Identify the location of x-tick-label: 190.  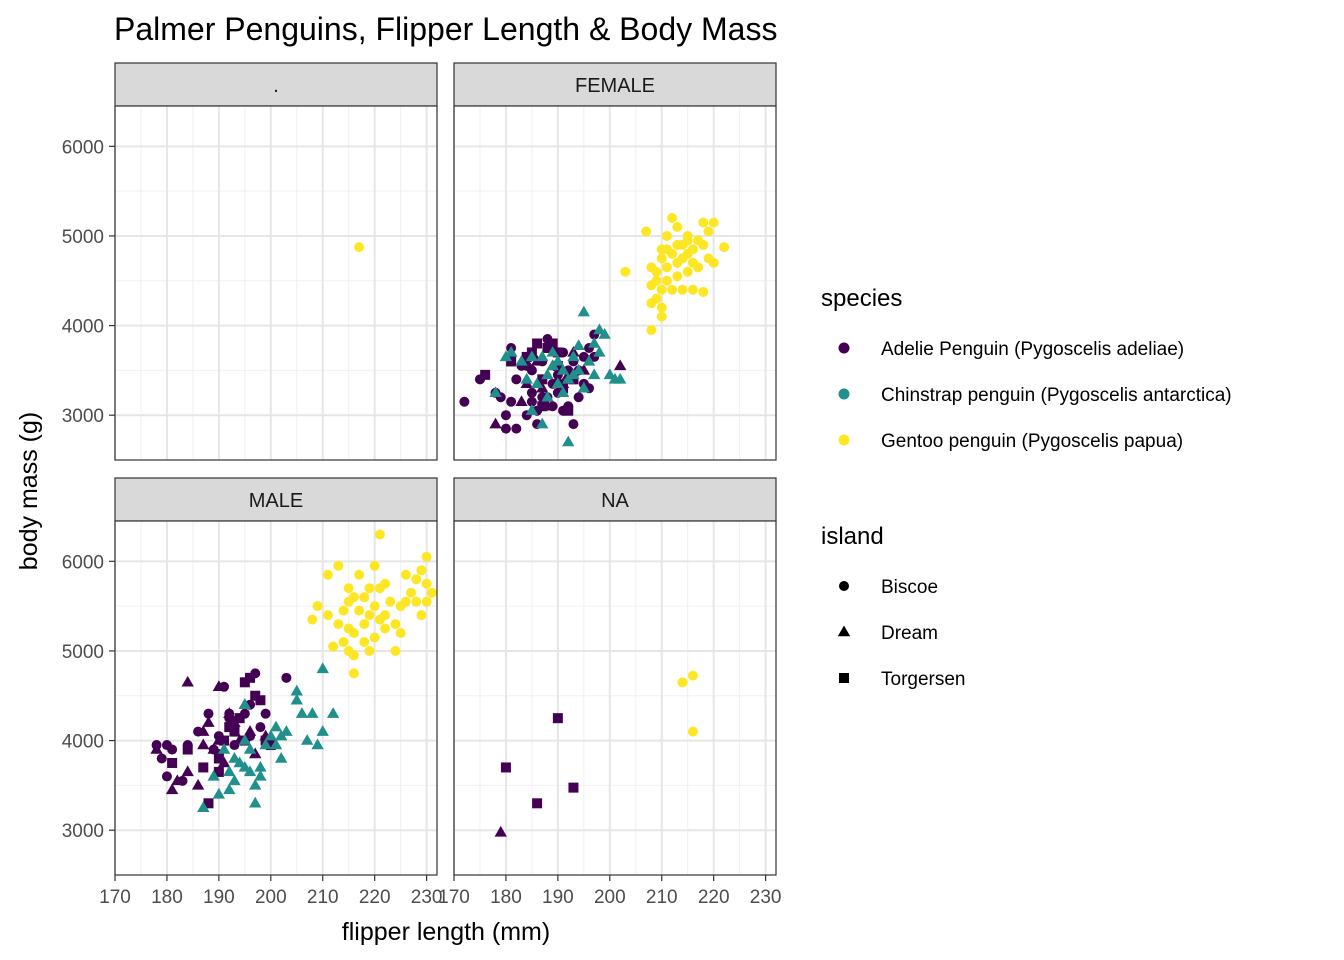
(219, 897).